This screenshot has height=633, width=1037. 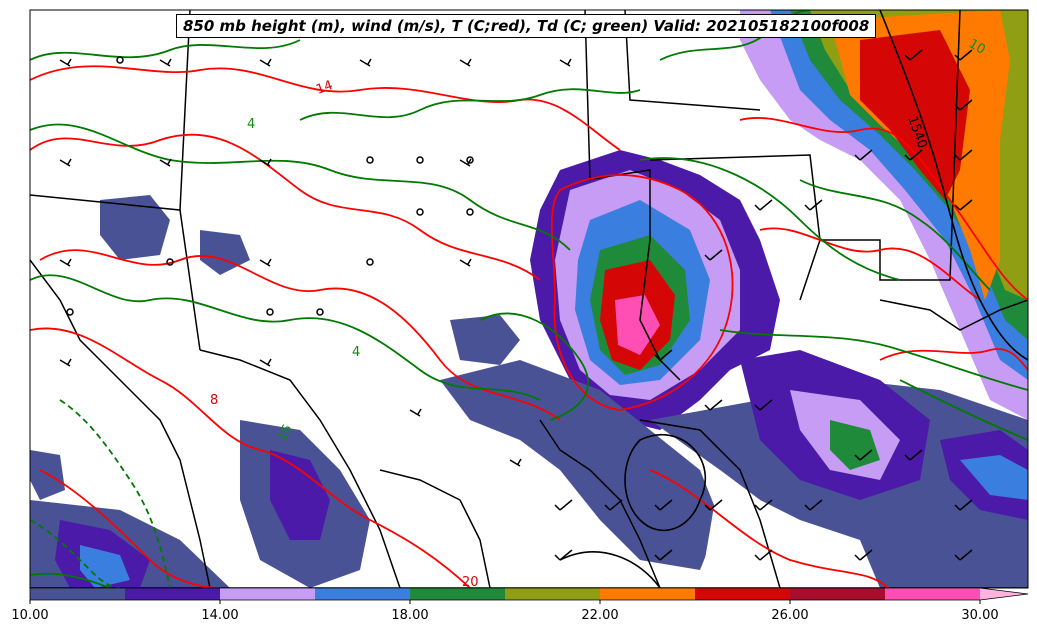 I want to click on contour-label: 8, so click(x=214, y=400).